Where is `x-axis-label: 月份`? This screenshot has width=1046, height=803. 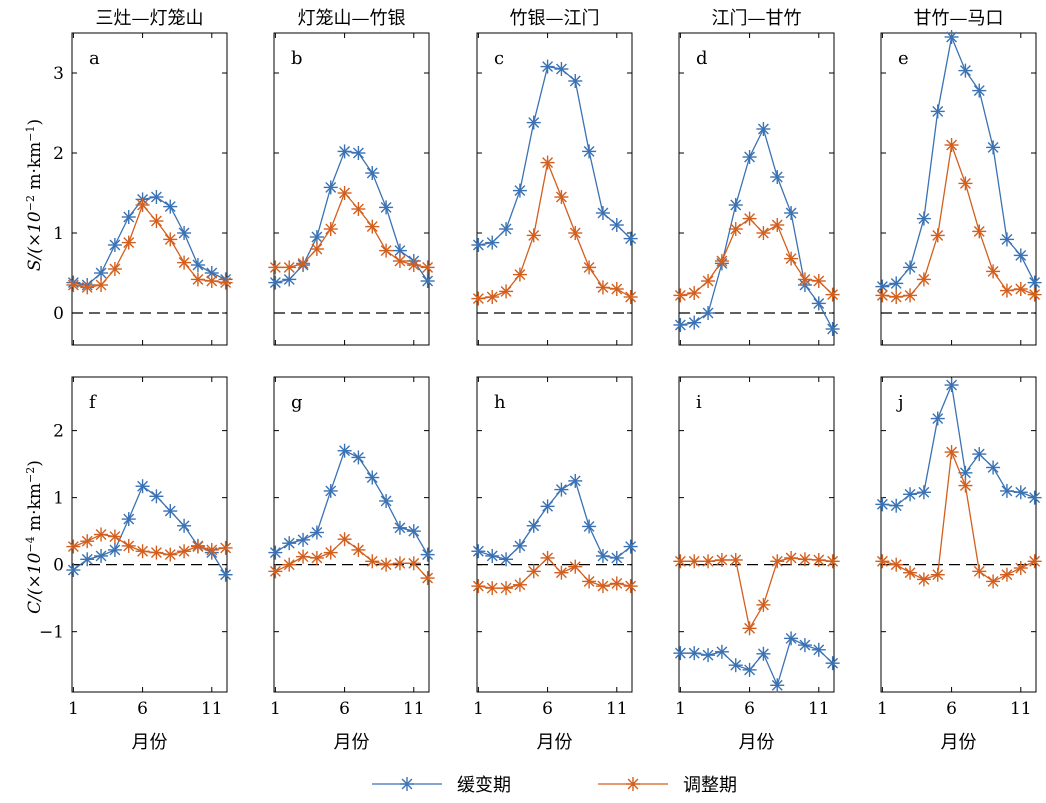 x-axis-label: 月份 is located at coordinates (757, 742).